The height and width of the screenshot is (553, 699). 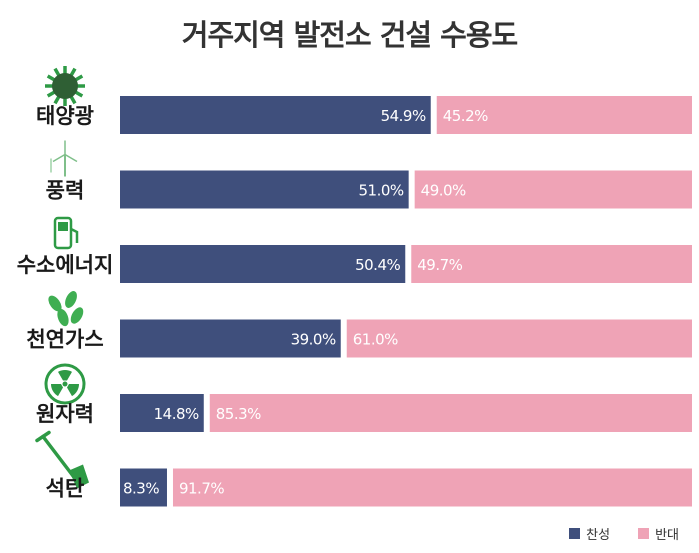 I want to click on bar-row: 천연가스 39.0% 61.0%, so click(x=359, y=324).